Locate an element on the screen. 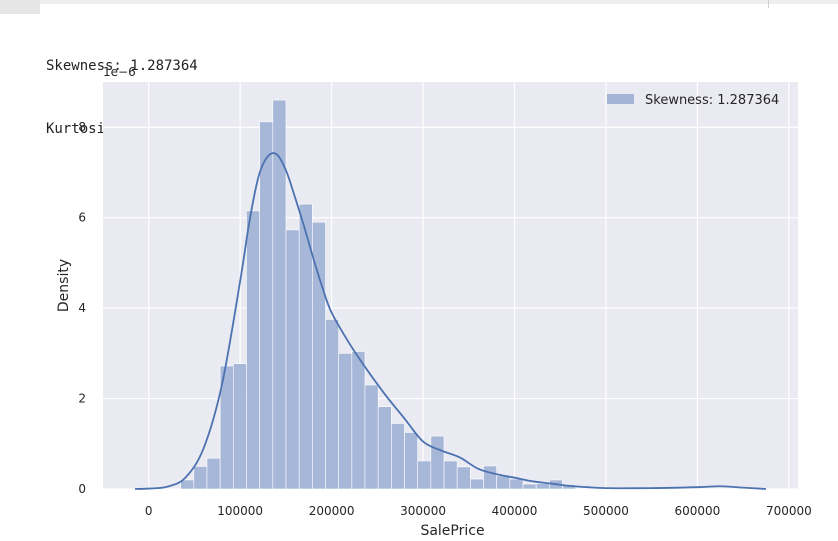 The height and width of the screenshot is (541, 838). x-tick-label: 700000 is located at coordinates (789, 511).